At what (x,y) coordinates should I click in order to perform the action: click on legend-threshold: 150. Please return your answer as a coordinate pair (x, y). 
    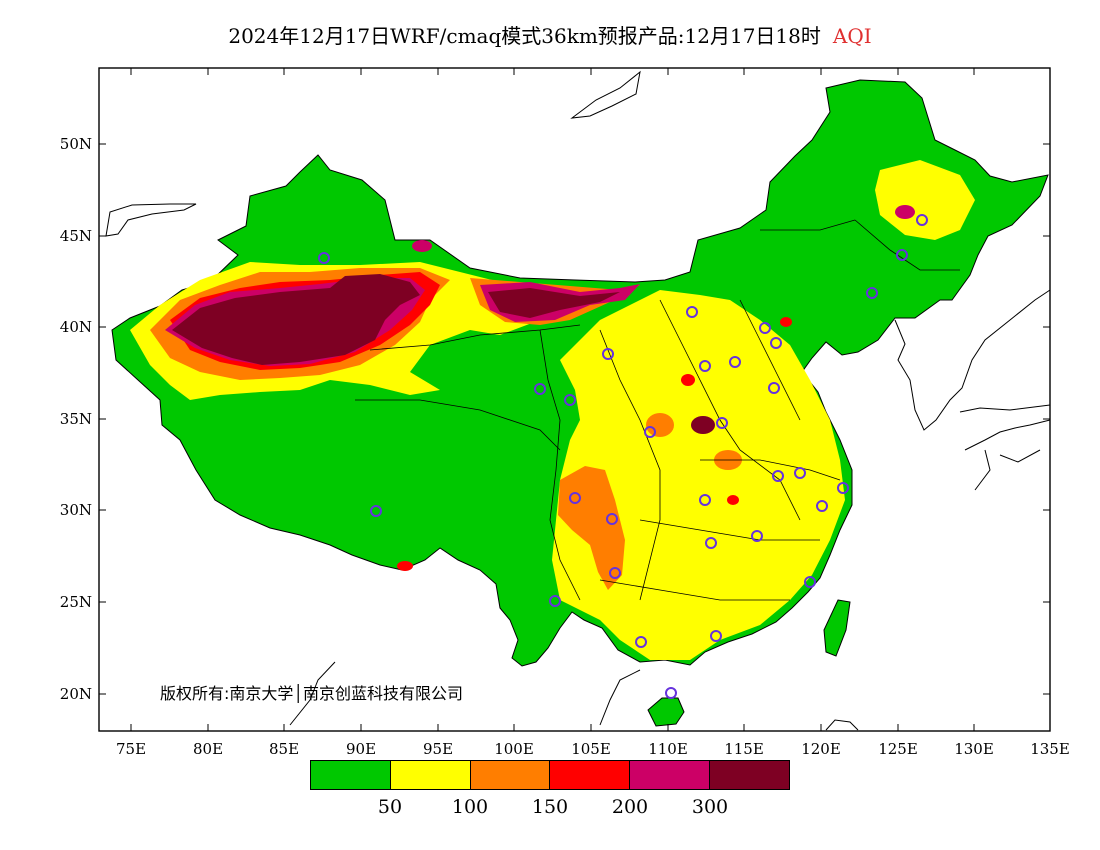
    Looking at the image, I should click on (550, 807).